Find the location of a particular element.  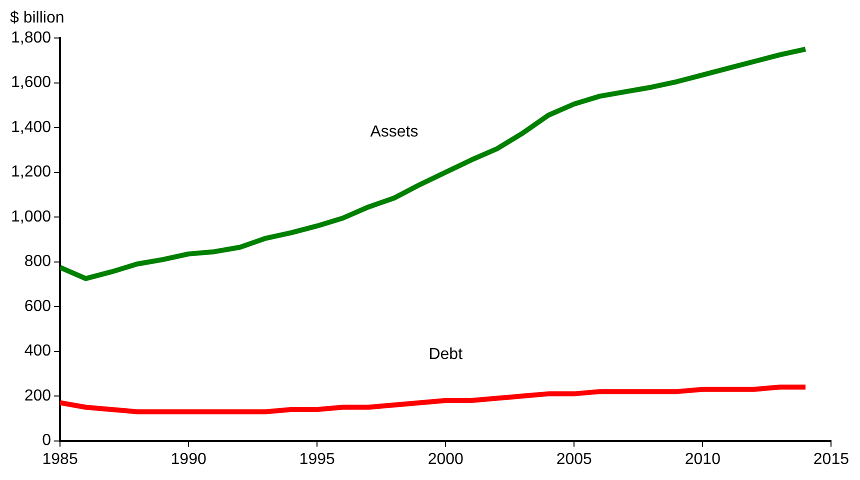

text: Debt is located at coordinates (446, 354).